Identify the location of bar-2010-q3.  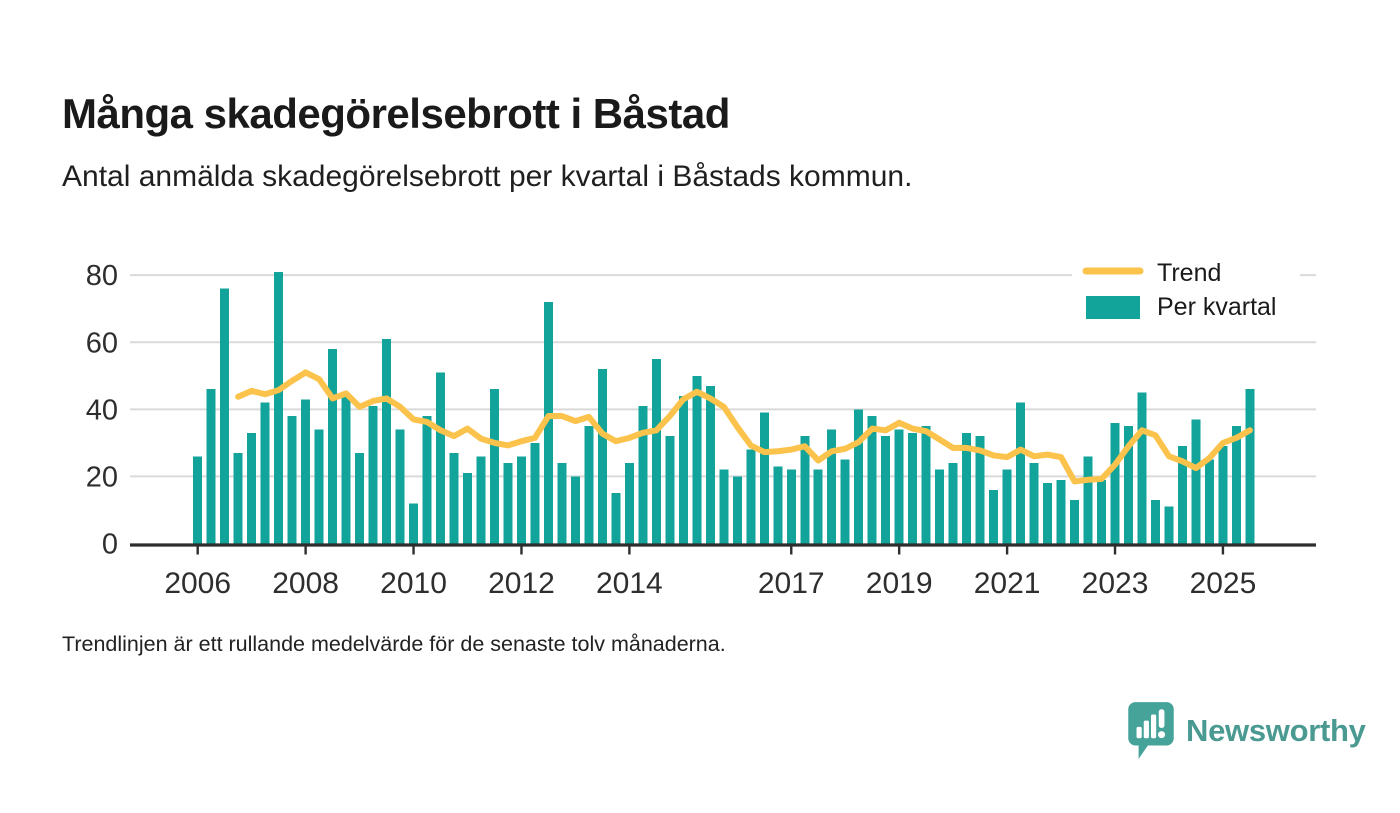
(441, 458).